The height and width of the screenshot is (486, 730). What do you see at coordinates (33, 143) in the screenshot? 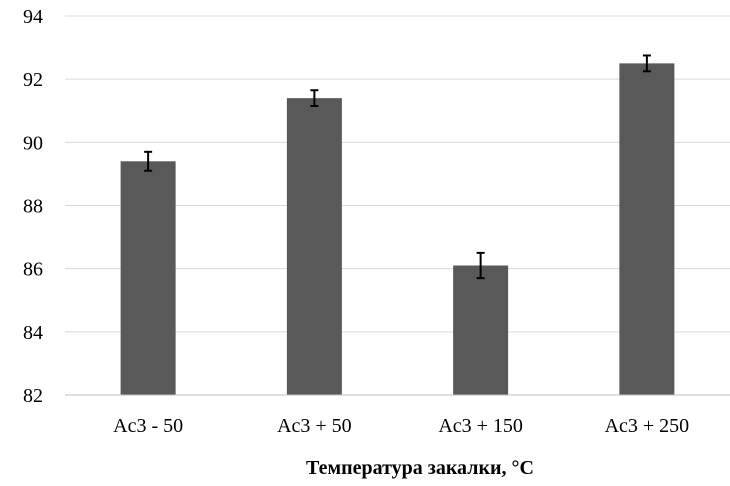
I see `y-tick-label: 90` at bounding box center [33, 143].